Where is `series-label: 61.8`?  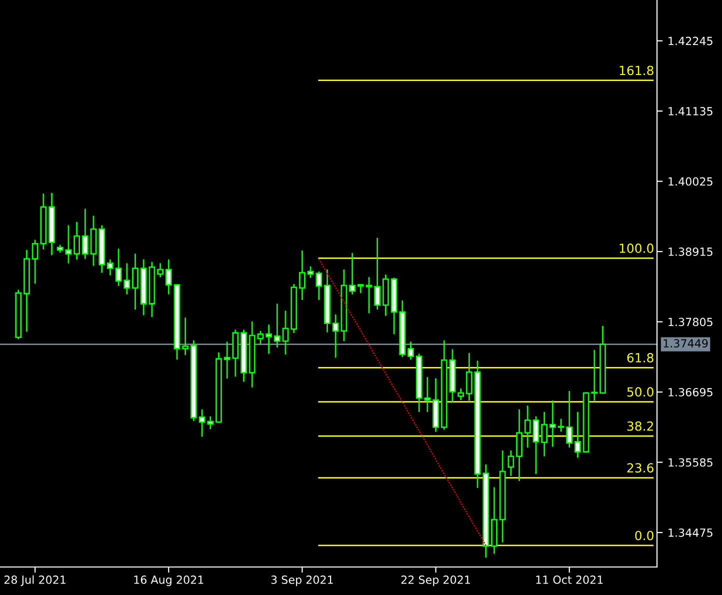 series-label: 61.8 is located at coordinates (640, 357).